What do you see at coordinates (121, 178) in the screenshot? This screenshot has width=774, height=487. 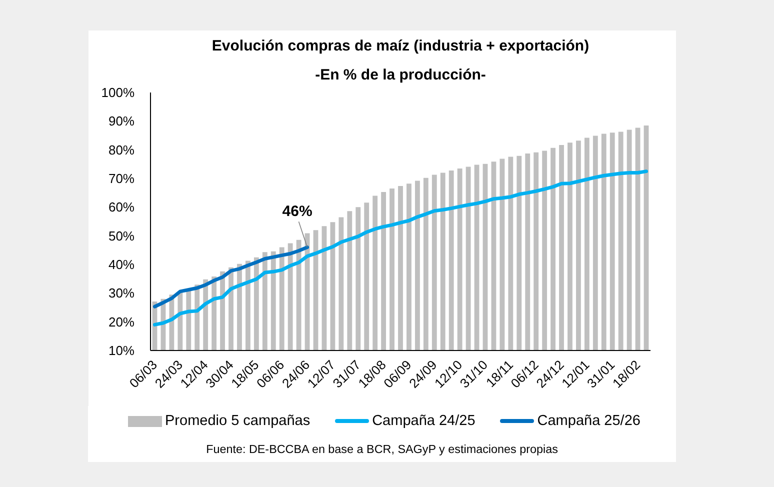 I see `y-tick-label: 70%` at bounding box center [121, 178].